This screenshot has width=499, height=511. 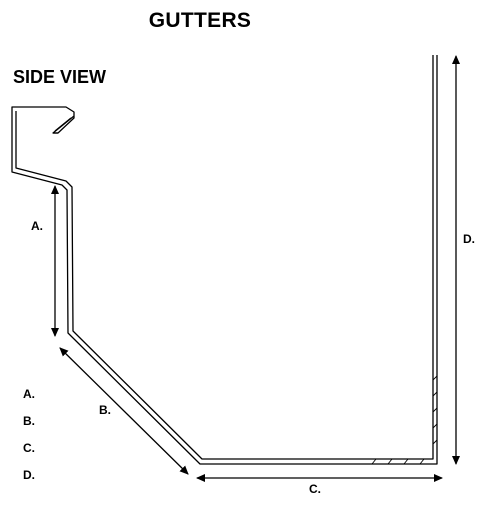 What do you see at coordinates (435, 410) in the screenshot?
I see `back-wall-hatching` at bounding box center [435, 410].